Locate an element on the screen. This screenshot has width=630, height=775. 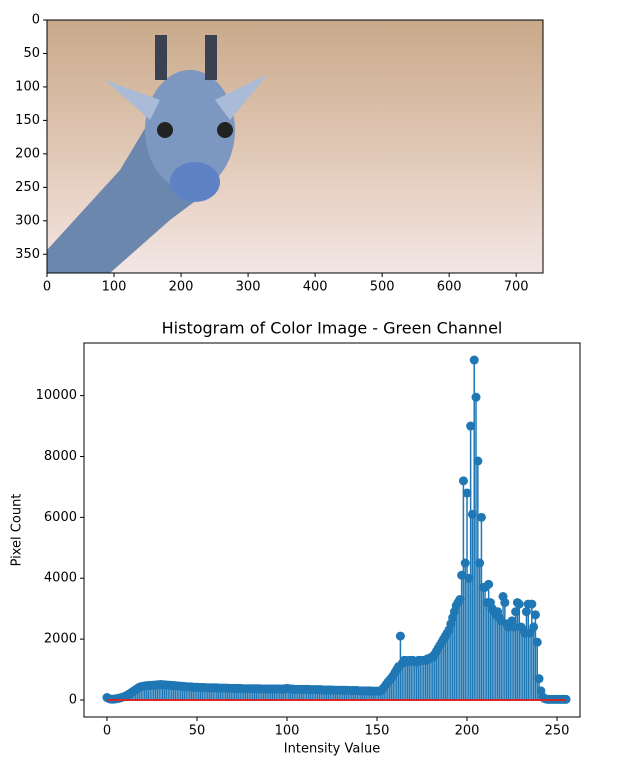
y-tick-label: 6000 is located at coordinates (60, 517).